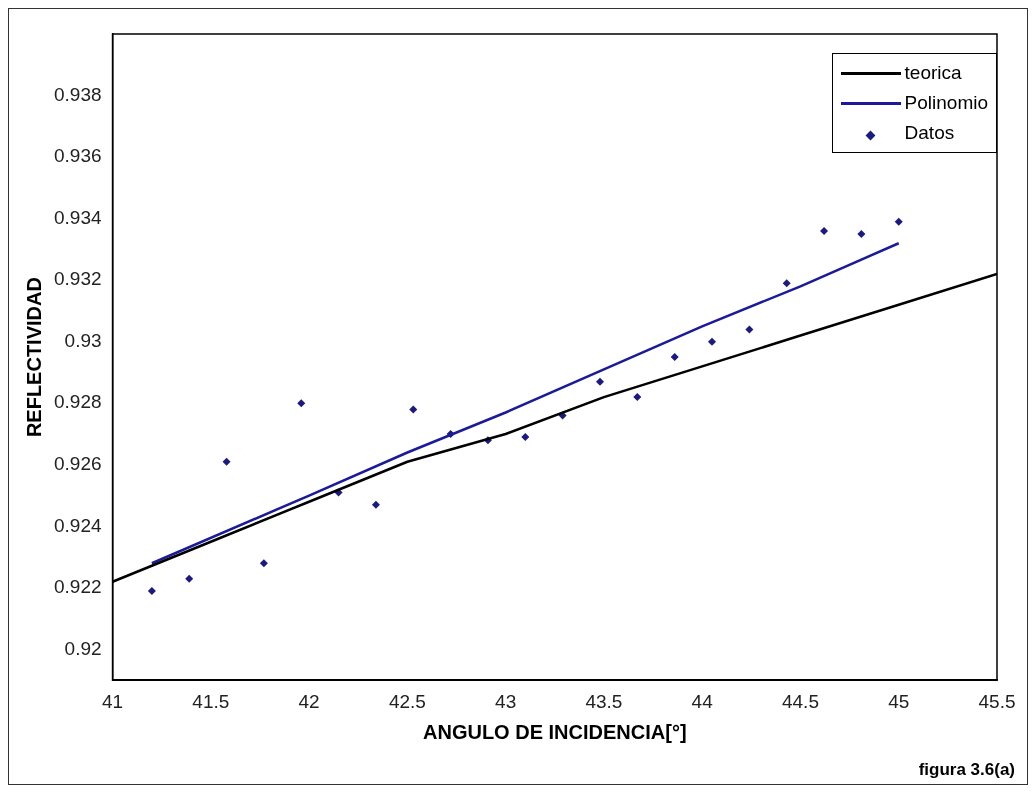 Image resolution: width=1036 pixels, height=793 pixels. Describe the element at coordinates (78, 402) in the screenshot. I see `y-tick-label: 0.928` at that location.